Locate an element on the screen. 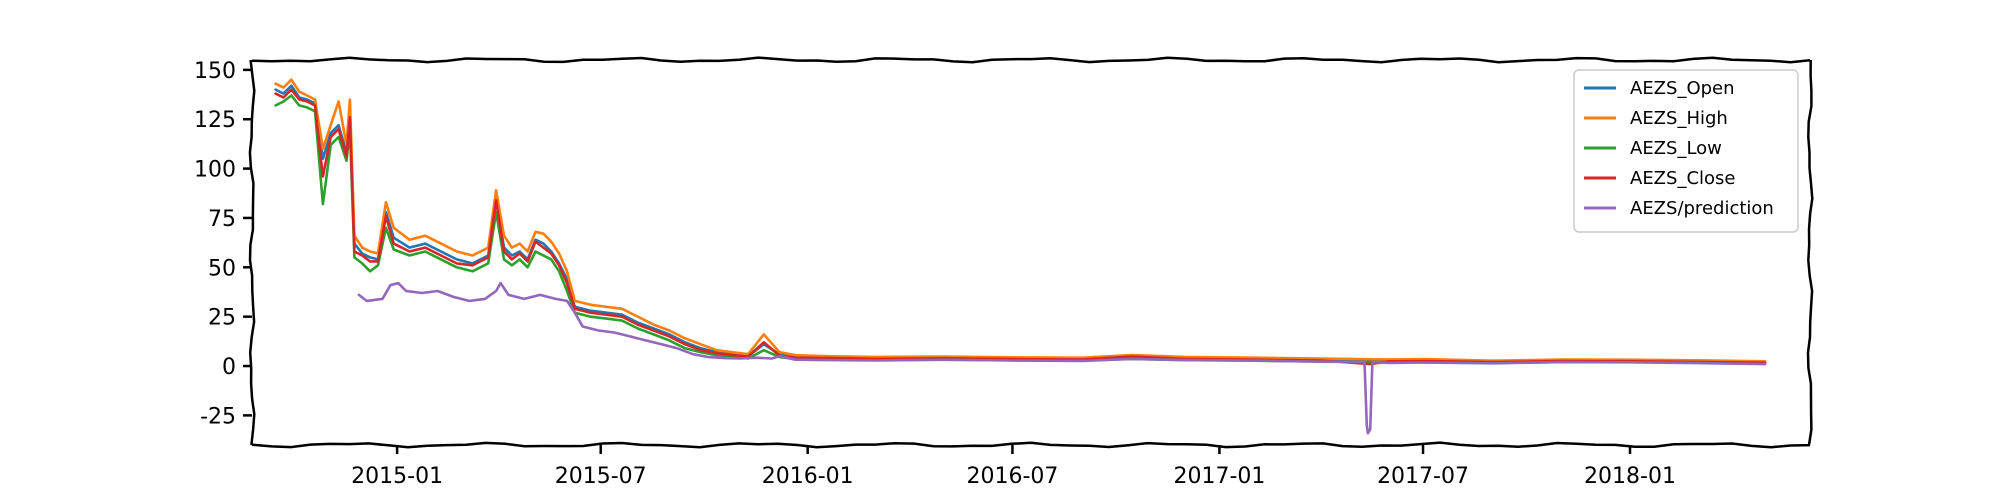  y-tick-label: 25 is located at coordinates (222, 318).